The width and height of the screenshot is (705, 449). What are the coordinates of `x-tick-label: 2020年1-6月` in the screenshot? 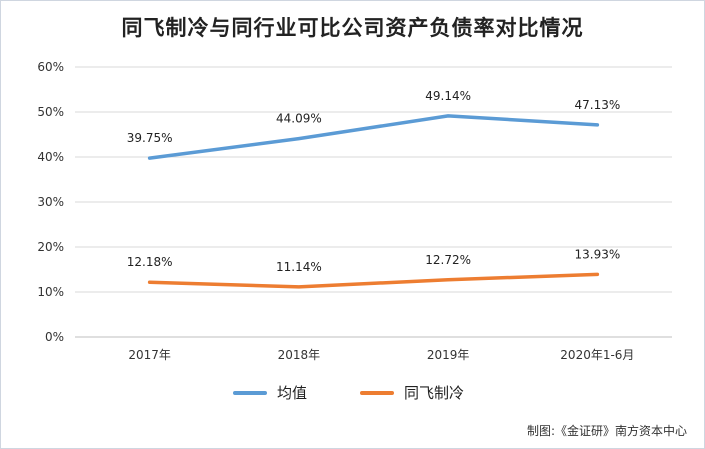 It's located at (597, 355).